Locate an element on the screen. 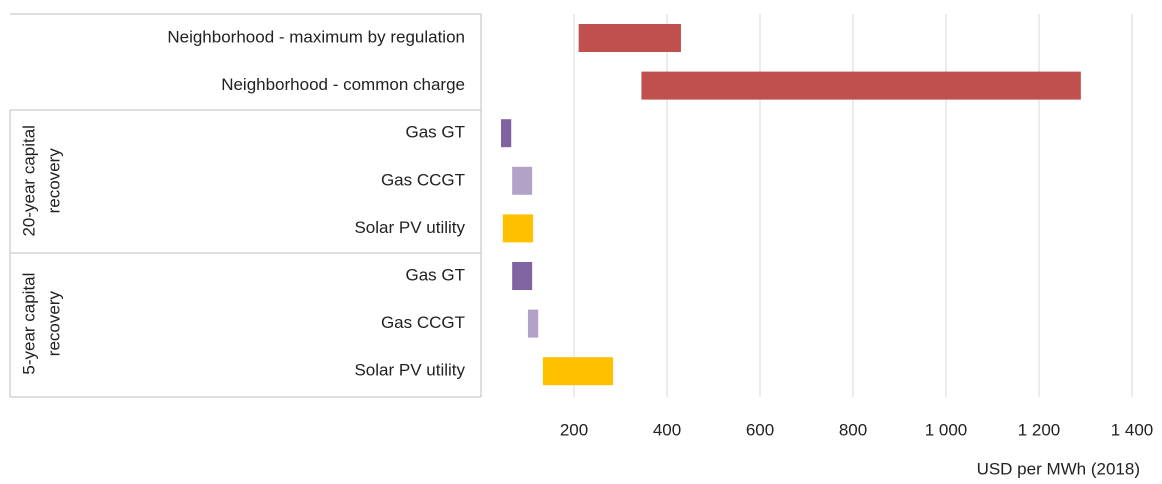 Image resolution: width=1162 pixels, height=484 pixels. group-label: 5-year capital is located at coordinates (28, 324).